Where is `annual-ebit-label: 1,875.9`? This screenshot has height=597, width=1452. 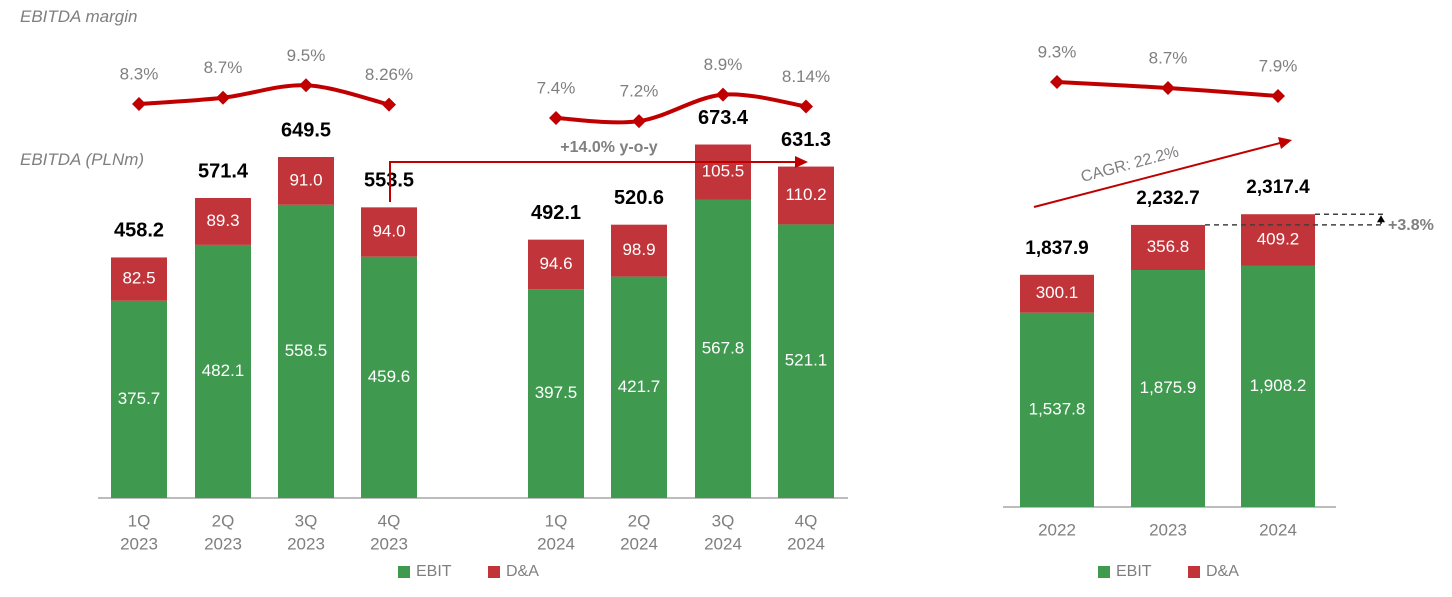 annual-ebit-label: 1,875.9 is located at coordinates (1168, 387).